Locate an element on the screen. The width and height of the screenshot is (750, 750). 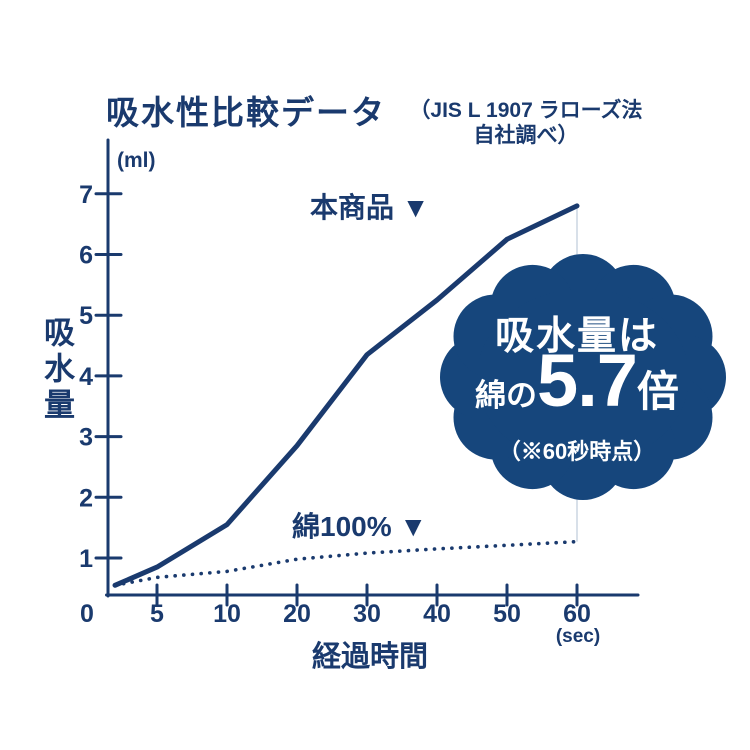
x-tick-label: 10 is located at coordinates (227, 614).